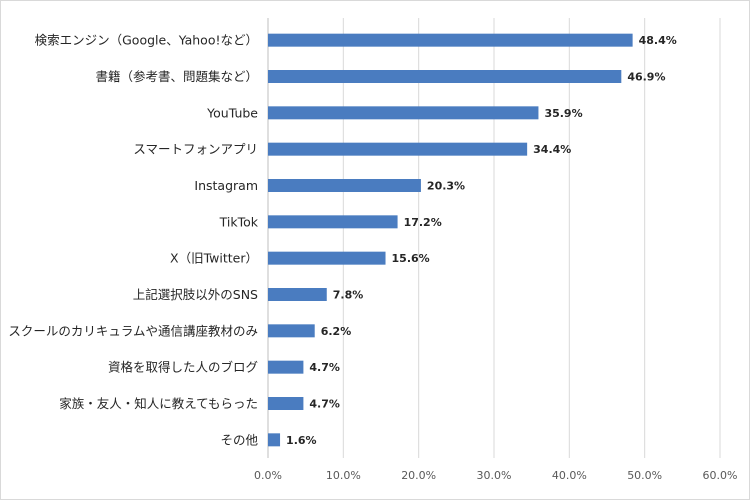  What do you see at coordinates (214, 258) in the screenshot?
I see `category-label: X（旧Twitter）` at bounding box center [214, 258].